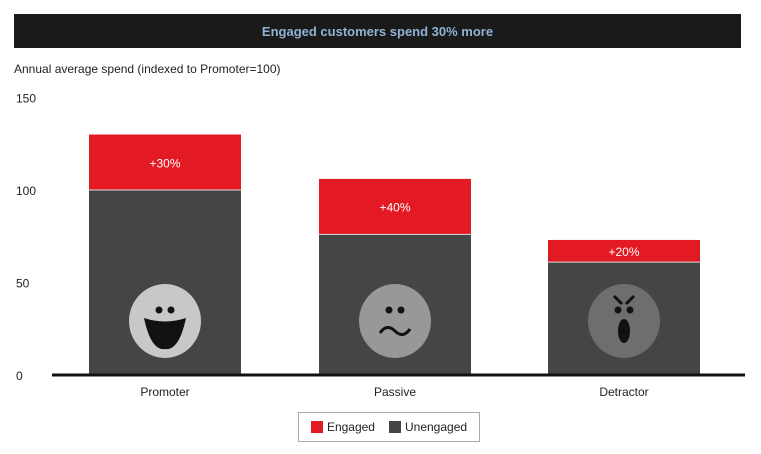 The image size is (761, 454). Describe the element at coordinates (350, 427) in the screenshot. I see `legend-label: Engaged` at that location.